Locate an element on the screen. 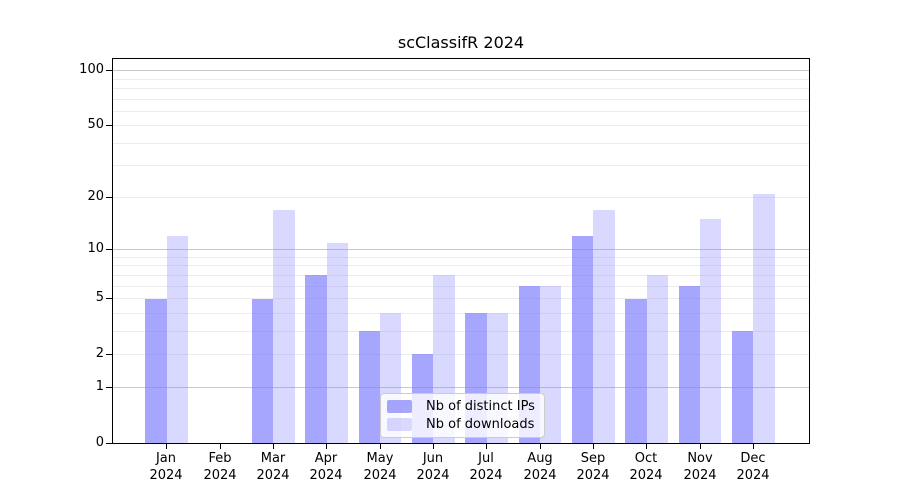  y-tick-label: 2 is located at coordinates (99, 353).